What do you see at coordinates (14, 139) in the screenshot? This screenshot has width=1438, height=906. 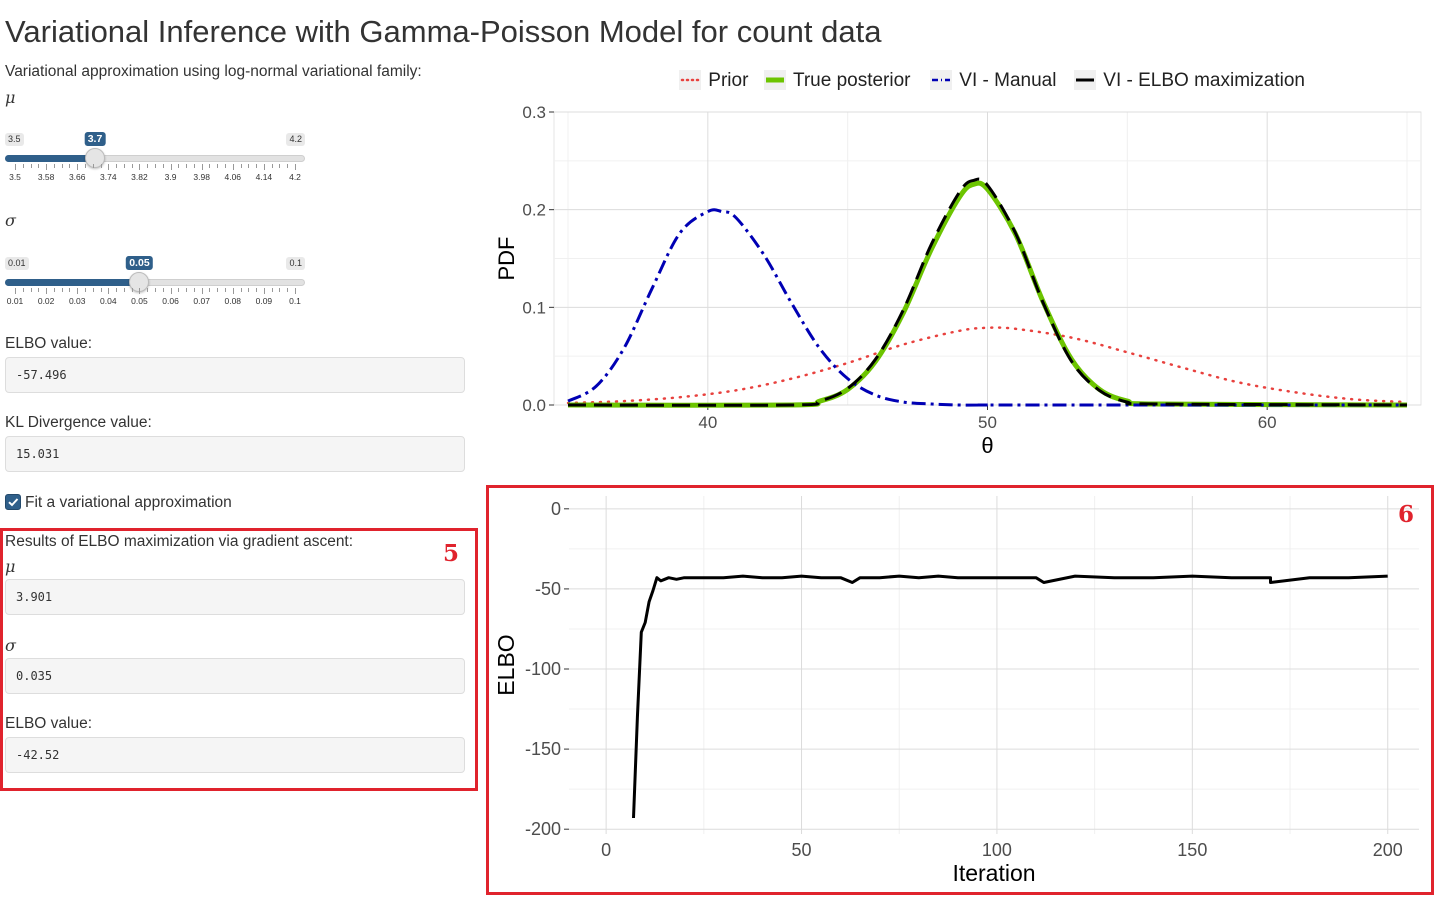 I see `mu-slider-min: 3.5` at bounding box center [14, 139].